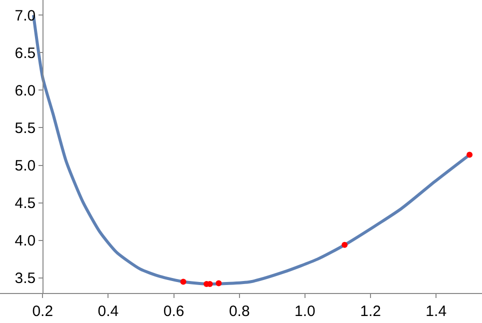  What do you see at coordinates (25, 203) in the screenshot?
I see `y-tick-label: 4.5` at bounding box center [25, 203].